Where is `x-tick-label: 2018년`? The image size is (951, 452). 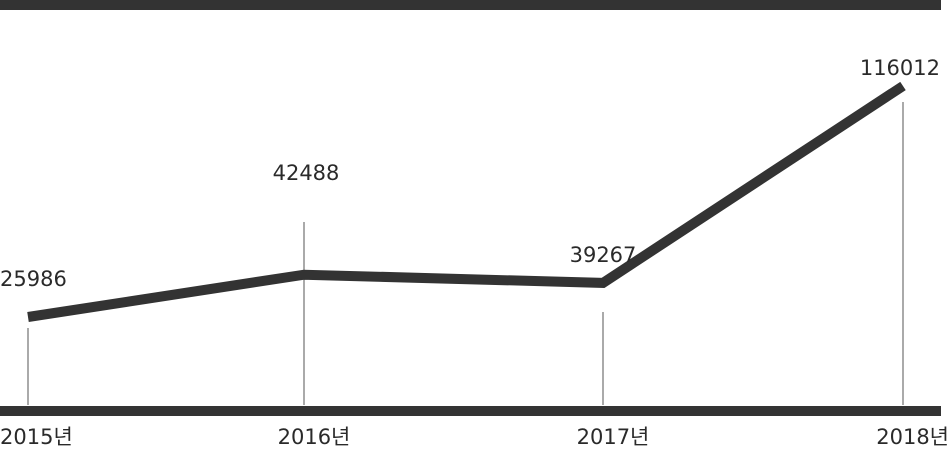
x-tick-label: 2018년 is located at coordinates (912, 437).